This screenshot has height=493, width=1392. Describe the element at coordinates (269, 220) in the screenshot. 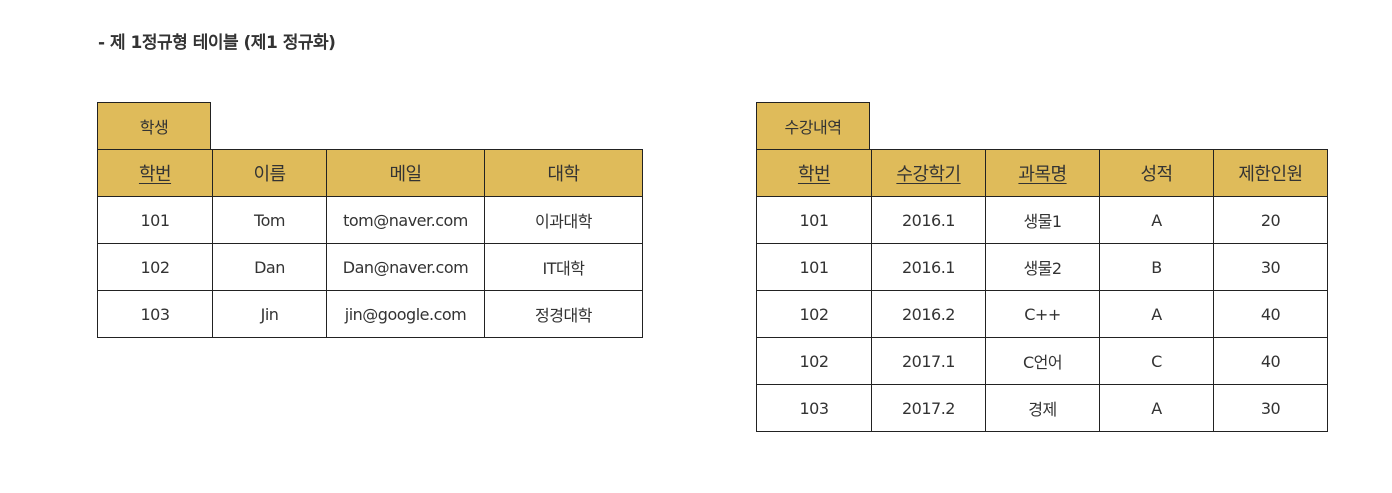

I see `table-cell: Tom` at that location.